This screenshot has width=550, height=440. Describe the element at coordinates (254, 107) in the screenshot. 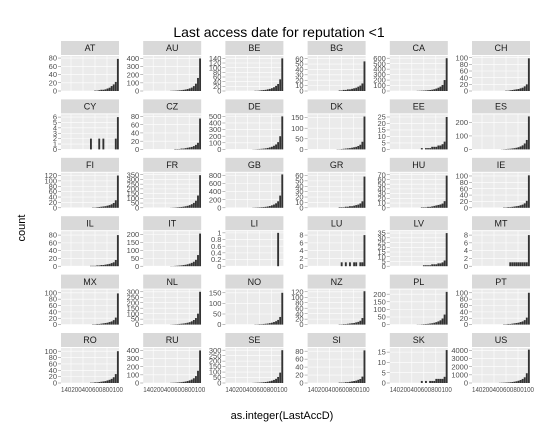

I see `facet-strip-label: DE` at that location.